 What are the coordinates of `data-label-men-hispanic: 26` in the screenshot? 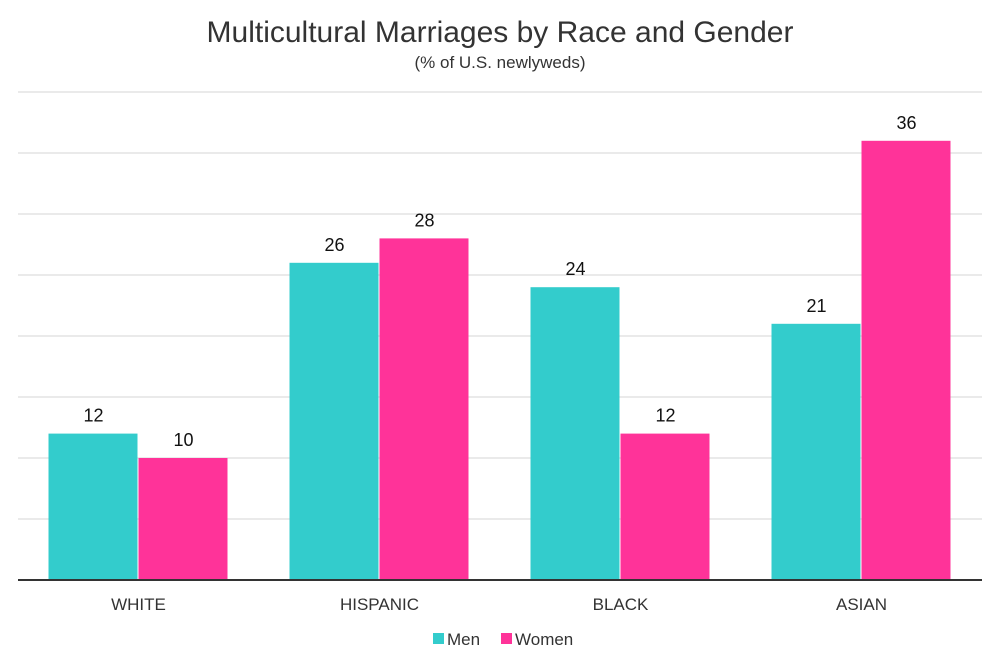 It's located at (334, 245).